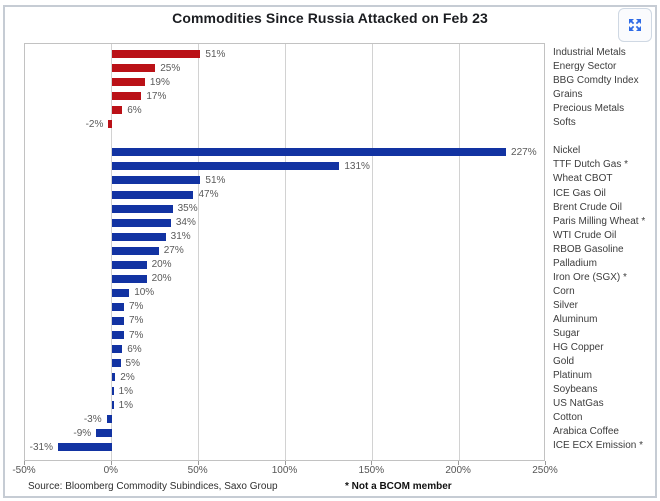 The image size is (660, 501). I want to click on category-label: Iron Ore (SGX) *, so click(590, 277).